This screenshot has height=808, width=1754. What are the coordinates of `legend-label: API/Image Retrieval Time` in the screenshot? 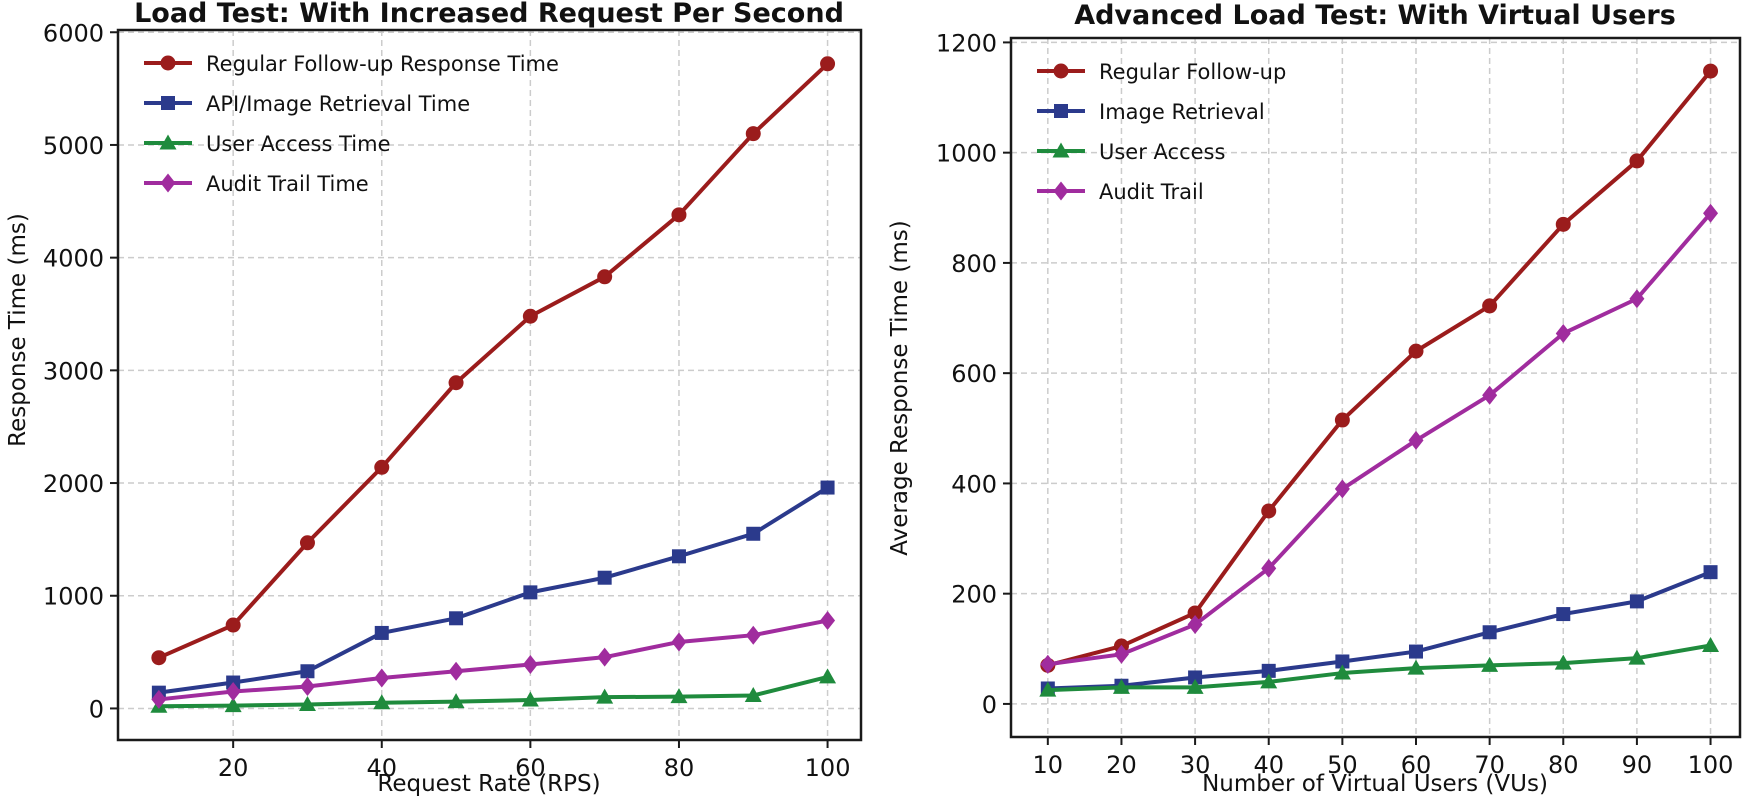 It's located at (338, 104).